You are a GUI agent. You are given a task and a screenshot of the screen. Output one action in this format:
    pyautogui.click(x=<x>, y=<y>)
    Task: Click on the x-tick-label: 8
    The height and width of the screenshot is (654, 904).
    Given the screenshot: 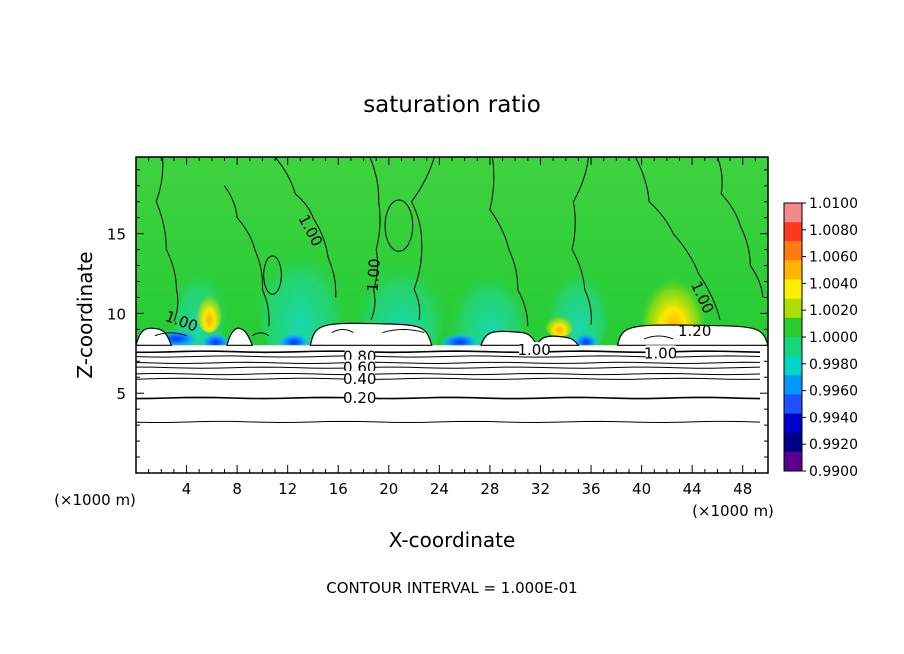 What is the action you would take?
    pyautogui.click(x=237, y=489)
    